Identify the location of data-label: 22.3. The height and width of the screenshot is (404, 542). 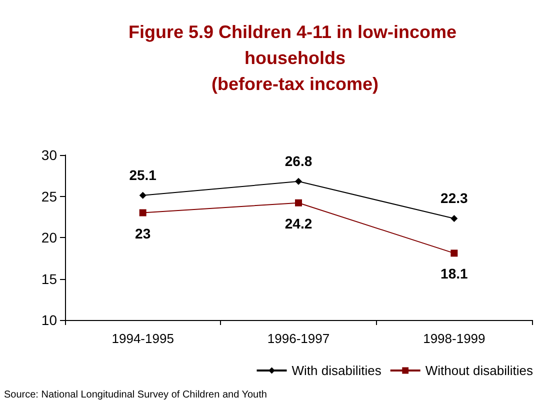
(454, 198).